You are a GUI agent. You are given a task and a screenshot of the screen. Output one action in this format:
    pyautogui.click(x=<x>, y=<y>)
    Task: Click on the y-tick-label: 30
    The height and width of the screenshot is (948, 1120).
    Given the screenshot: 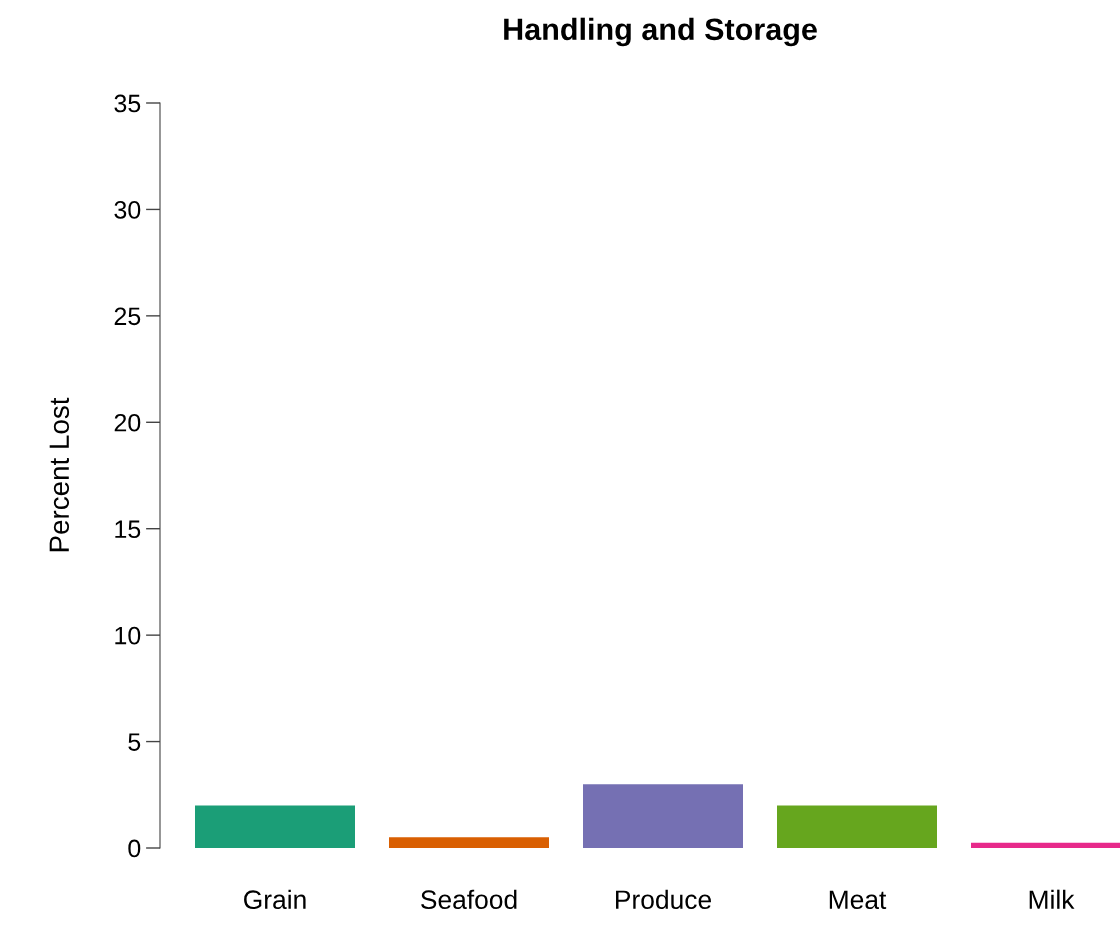 What is the action you would take?
    pyautogui.click(x=127, y=210)
    